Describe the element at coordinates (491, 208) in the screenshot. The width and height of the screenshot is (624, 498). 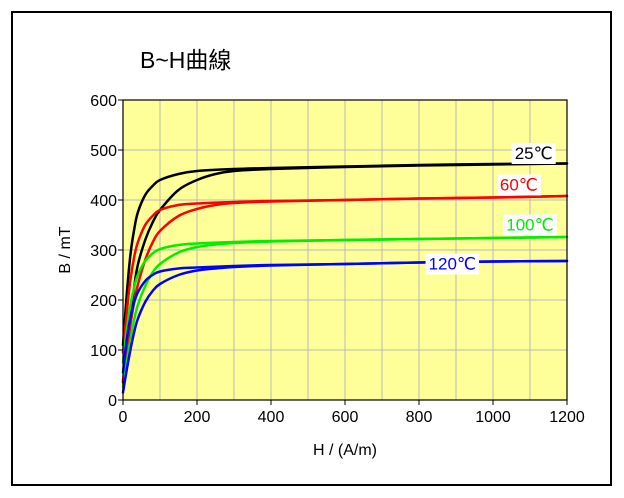
I see `series-labels: 25℃ 60℃ 100℃ 120℃` at that location.